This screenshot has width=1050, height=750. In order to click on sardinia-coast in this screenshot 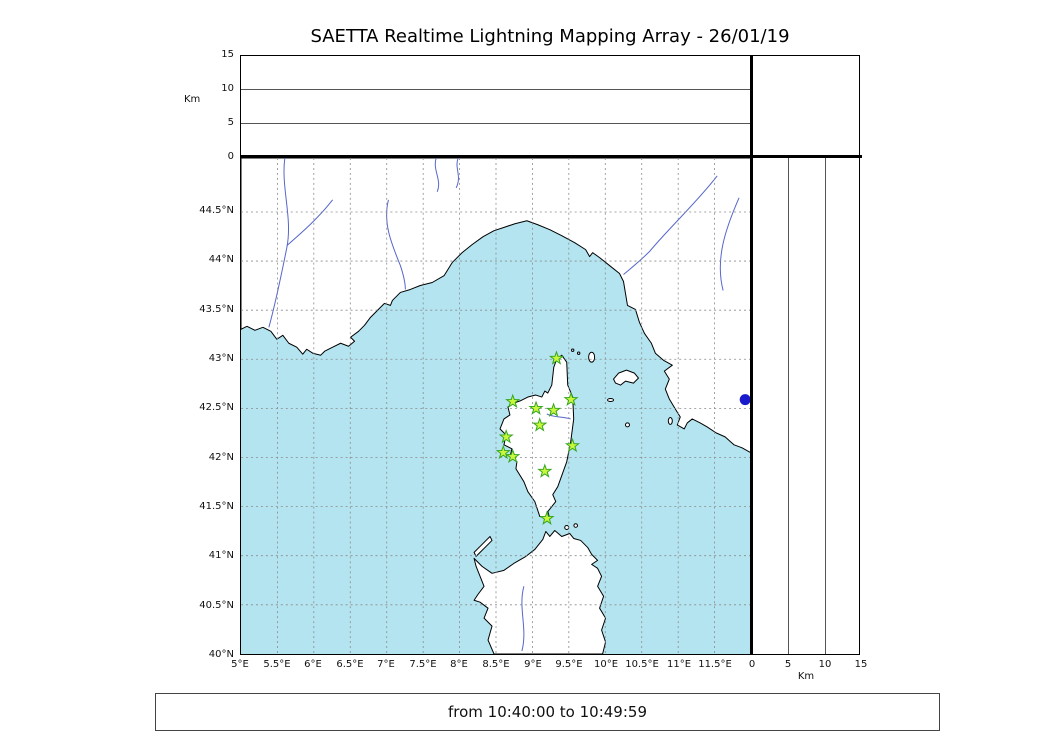, I will do `click(540, 592)`.